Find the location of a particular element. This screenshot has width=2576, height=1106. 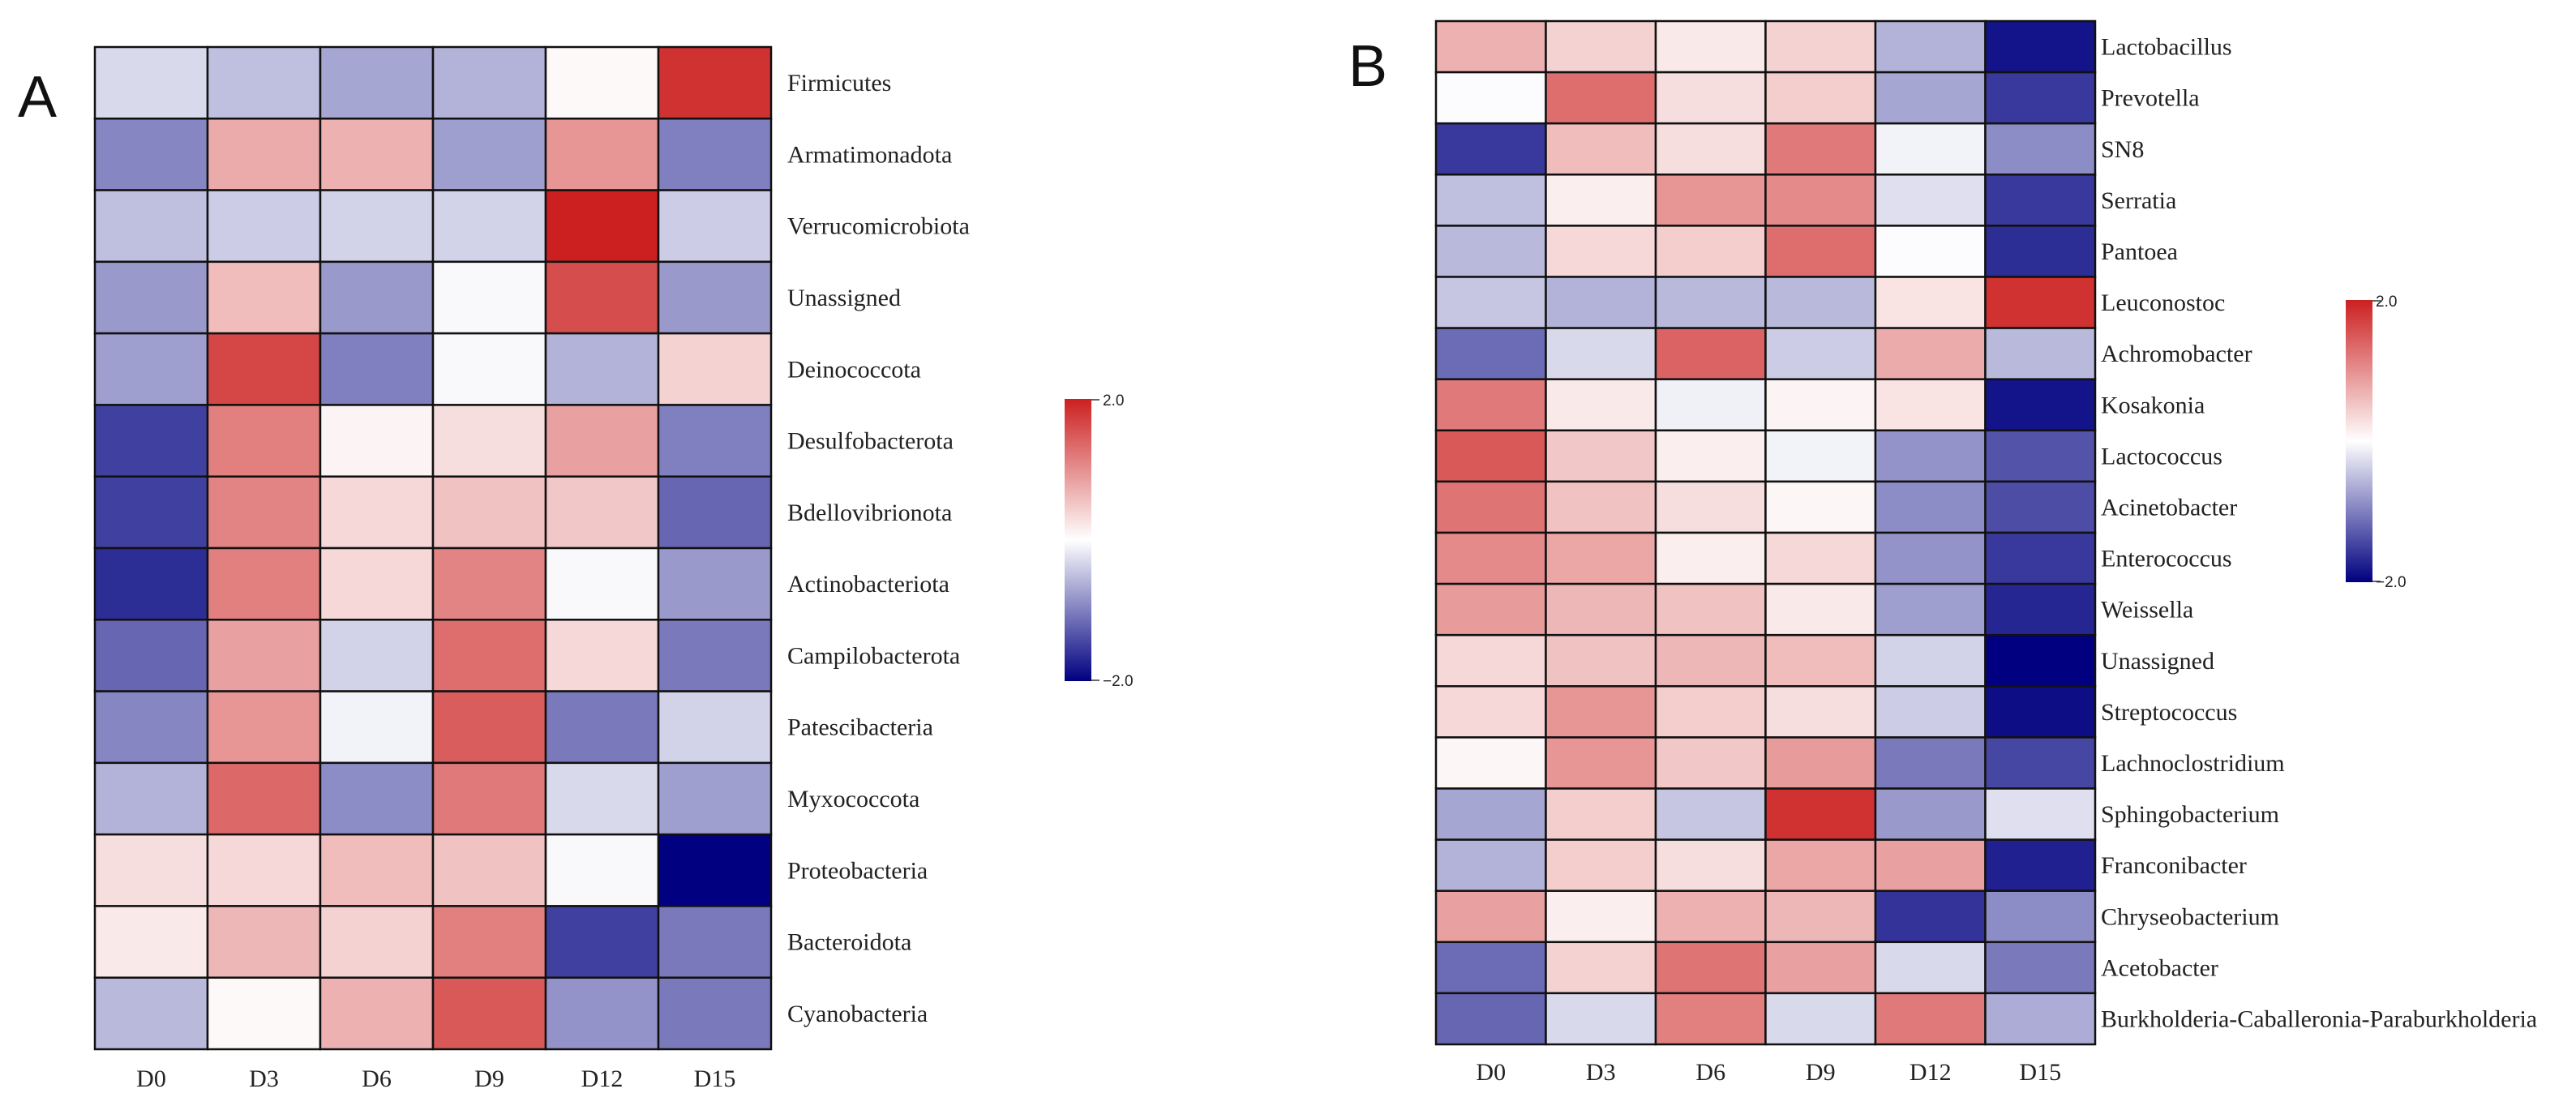

heatmap-b-cell-r0-c3 is located at coordinates (1820, 46).